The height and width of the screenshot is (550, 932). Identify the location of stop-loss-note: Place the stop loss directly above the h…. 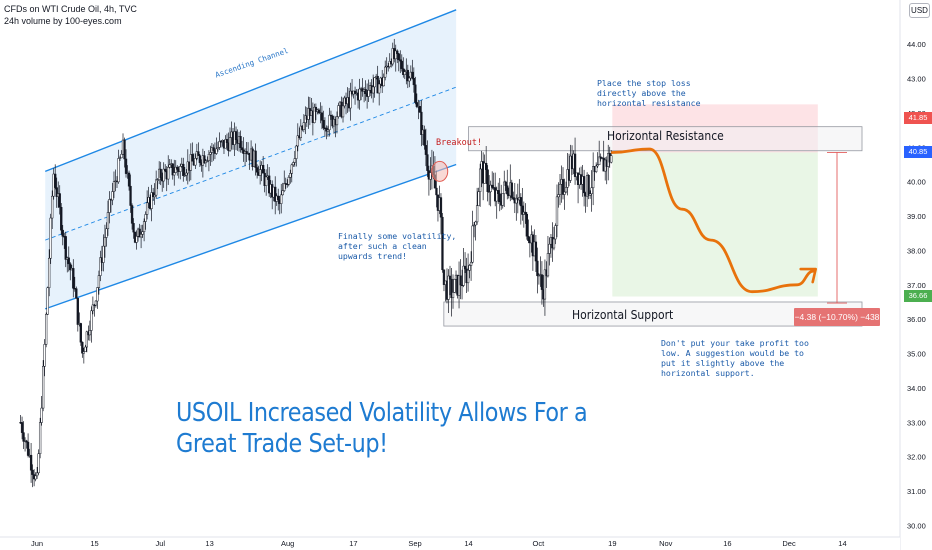
(649, 93).